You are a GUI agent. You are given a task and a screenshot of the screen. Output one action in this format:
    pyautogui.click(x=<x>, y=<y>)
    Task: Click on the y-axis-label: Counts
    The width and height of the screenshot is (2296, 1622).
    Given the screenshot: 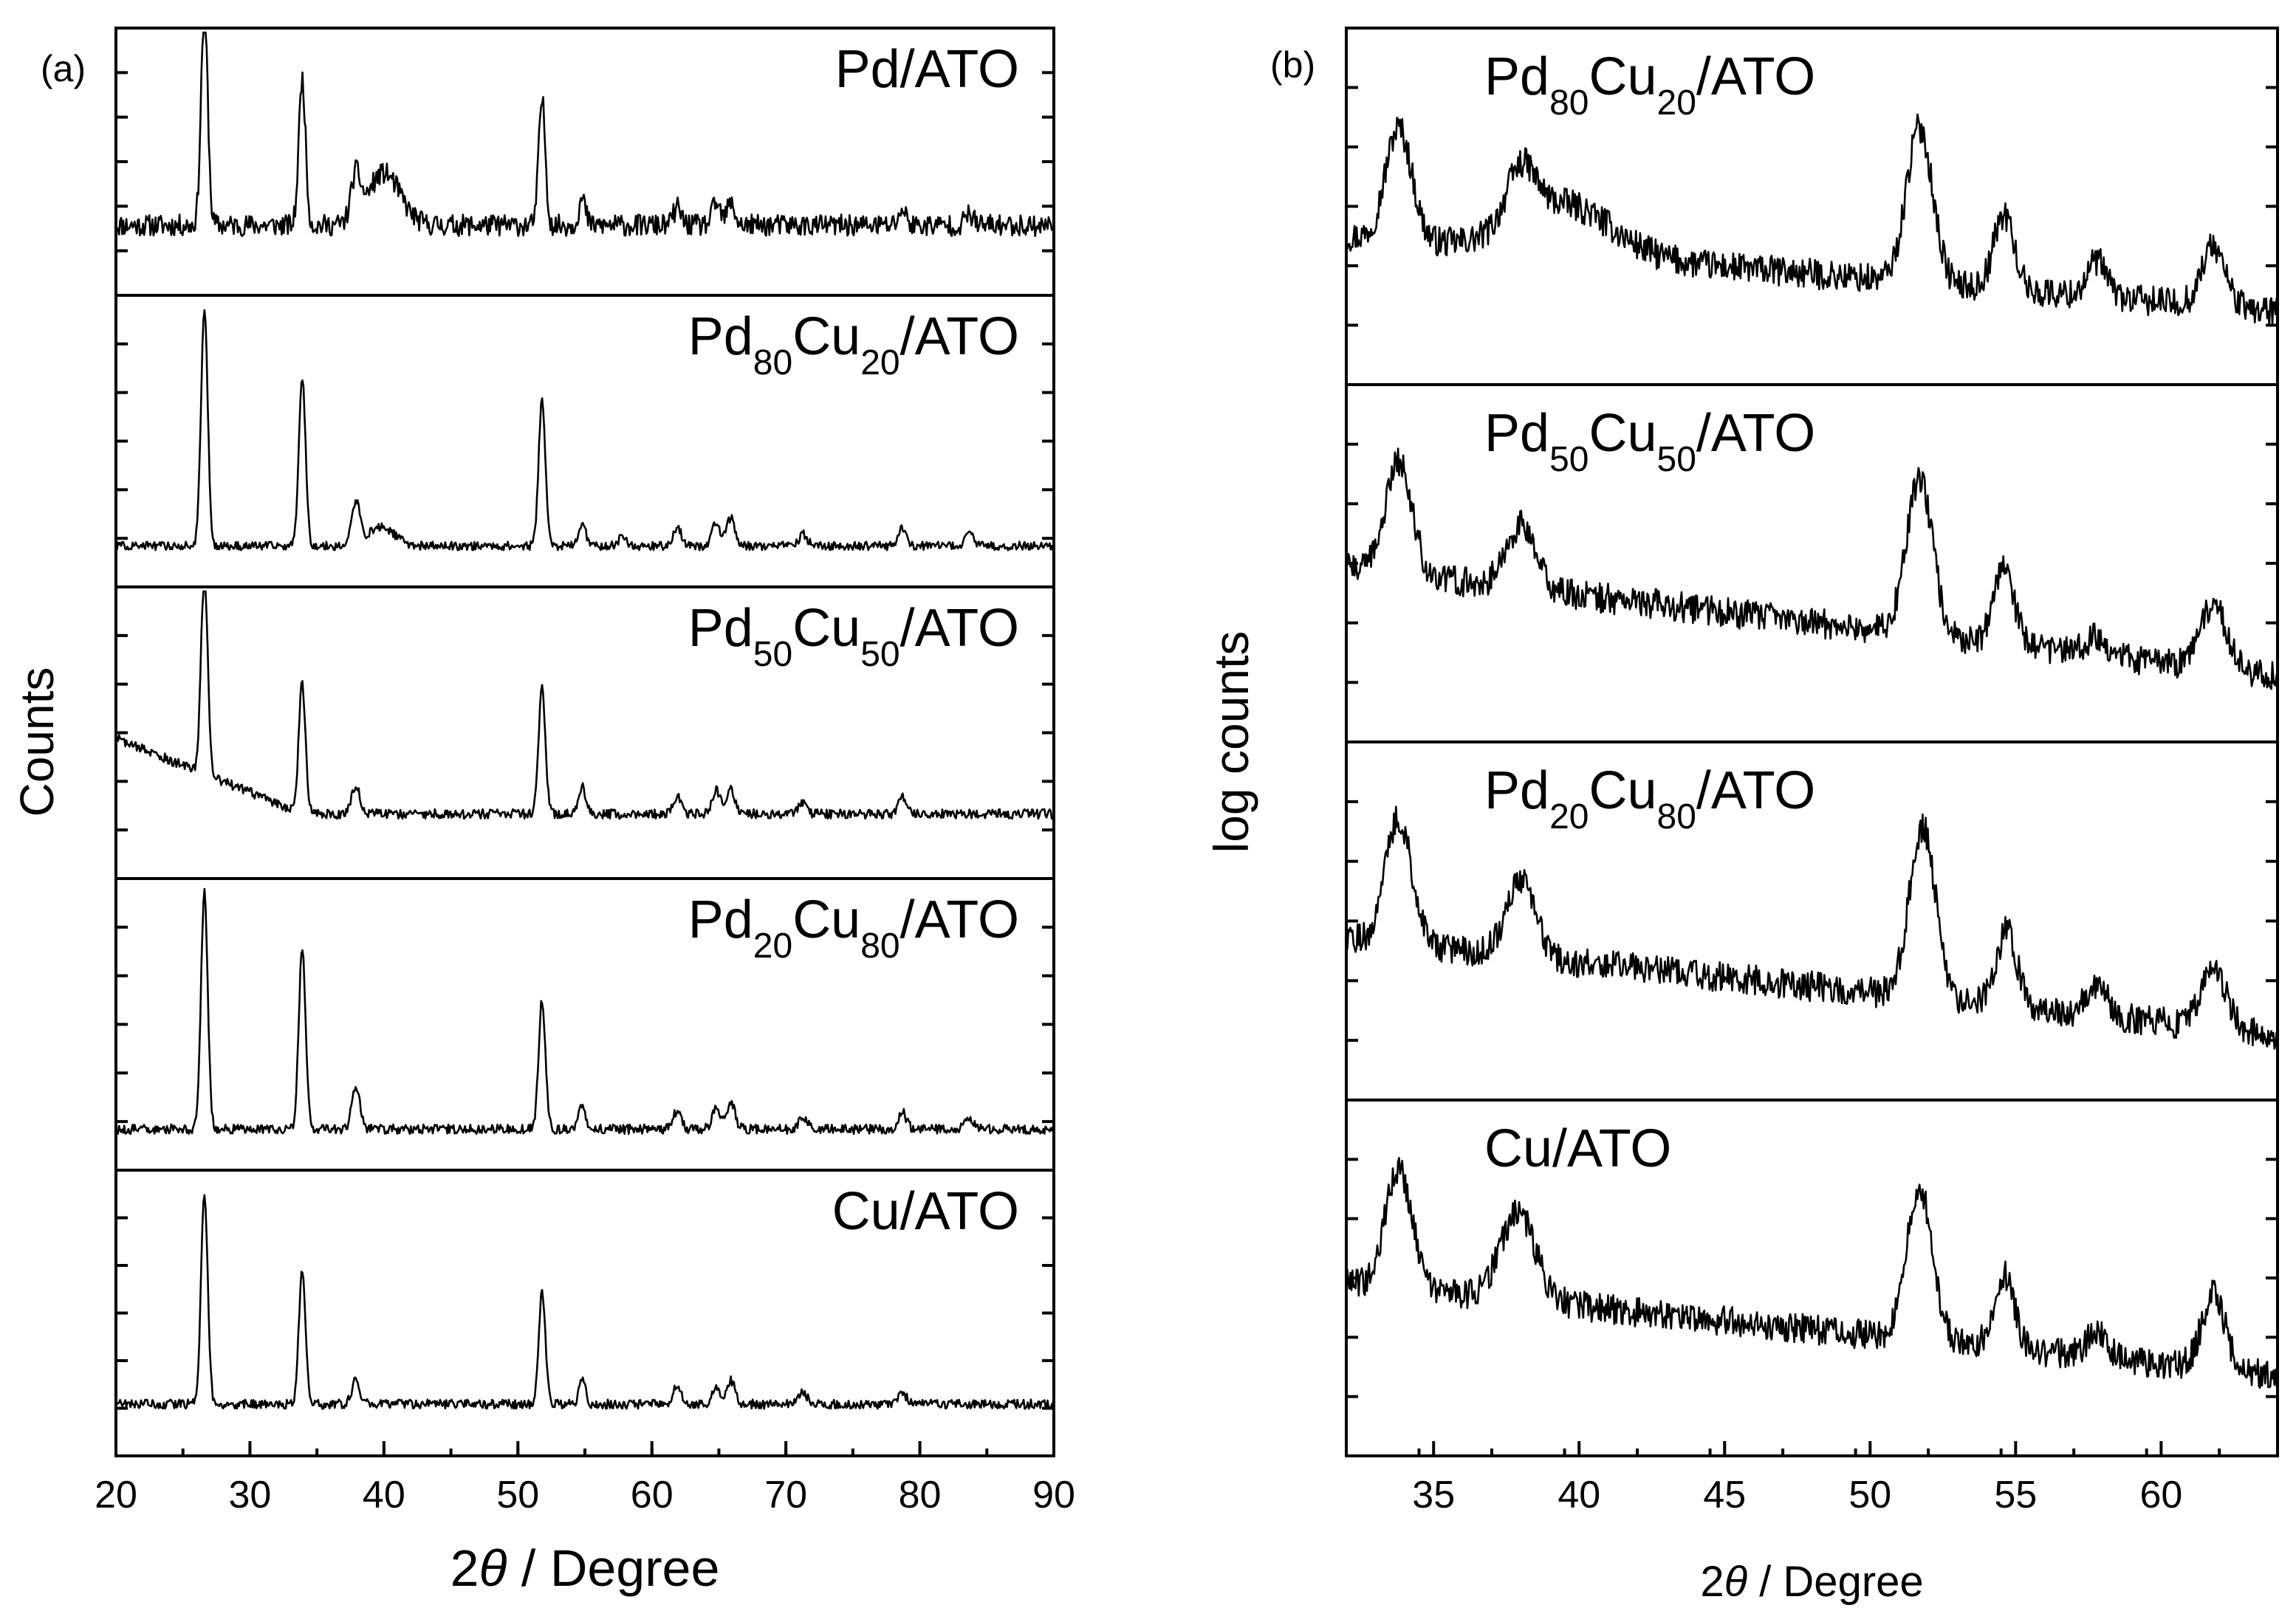 What is the action you would take?
    pyautogui.click(x=37, y=742)
    